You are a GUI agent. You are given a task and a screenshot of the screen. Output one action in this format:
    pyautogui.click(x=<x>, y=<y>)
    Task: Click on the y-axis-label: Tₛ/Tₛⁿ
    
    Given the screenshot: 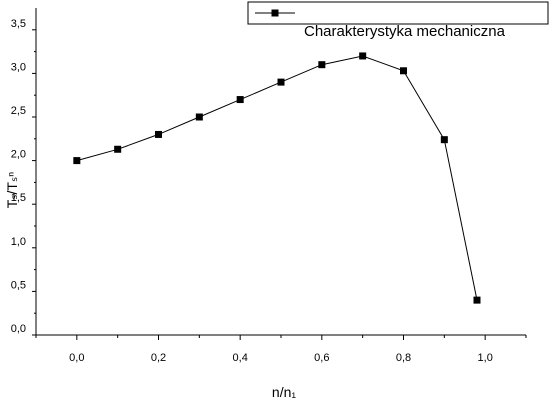 What is the action you would take?
    pyautogui.click(x=12, y=190)
    